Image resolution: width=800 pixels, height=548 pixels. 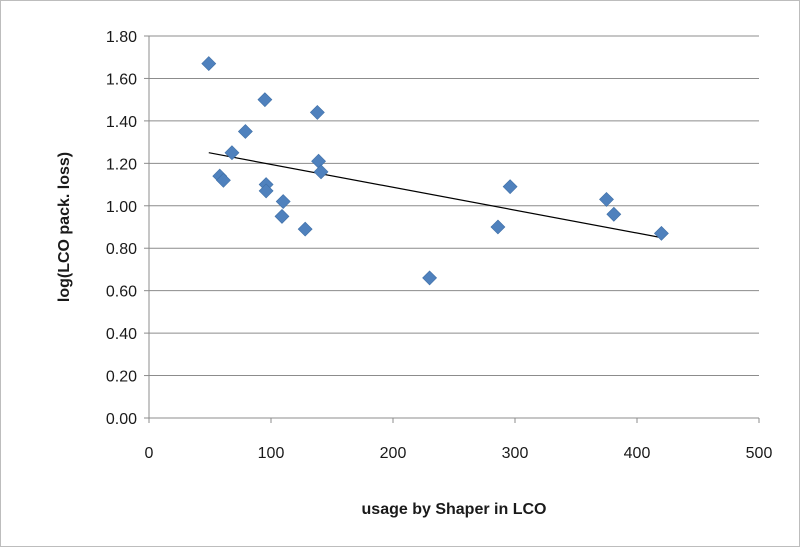 What do you see at coordinates (121, 37) in the screenshot?
I see `y-tick-label: 1.80` at bounding box center [121, 37].